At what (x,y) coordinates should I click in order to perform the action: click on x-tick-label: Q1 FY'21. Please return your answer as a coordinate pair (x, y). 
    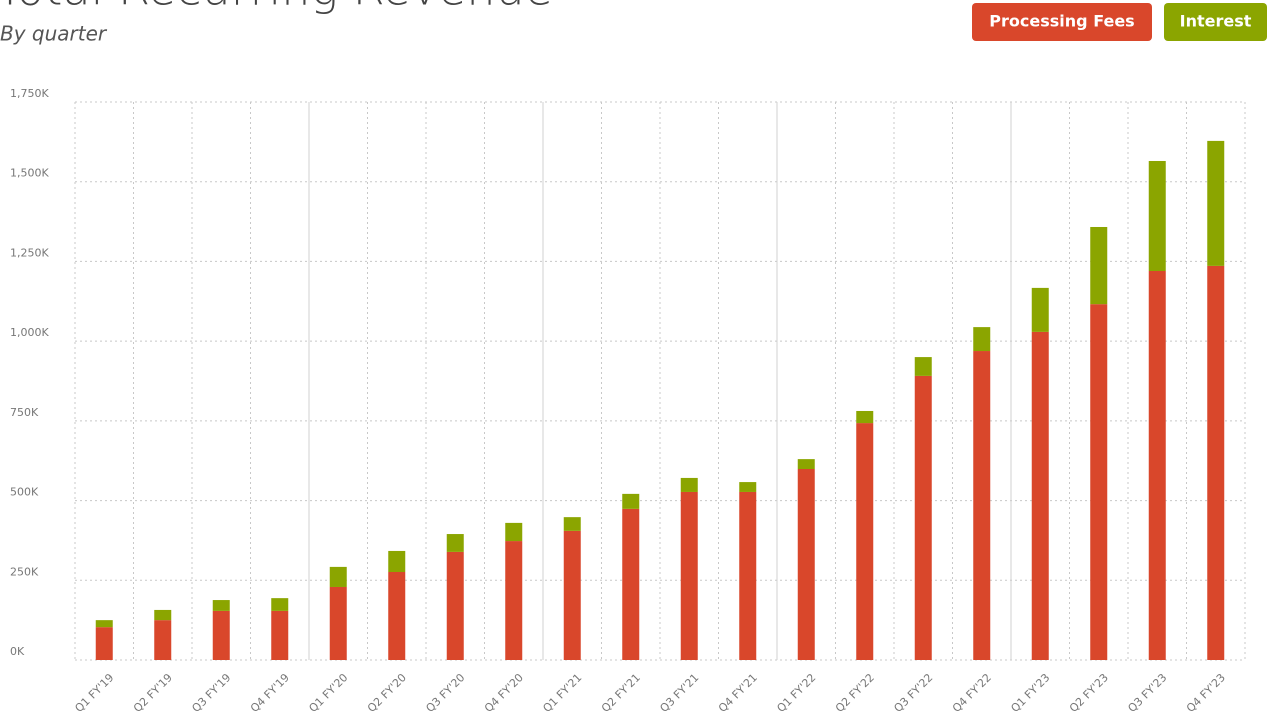
    Looking at the image, I should click on (562, 693).